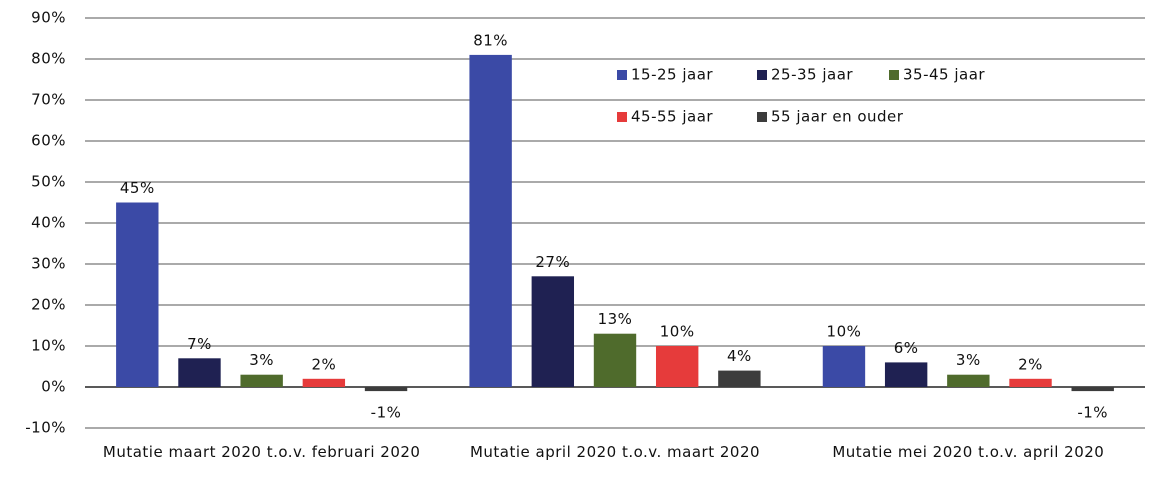 The height and width of the screenshot is (482, 1152). Describe the element at coordinates (48, 18) in the screenshot. I see `y-tick-label: 90%` at that location.